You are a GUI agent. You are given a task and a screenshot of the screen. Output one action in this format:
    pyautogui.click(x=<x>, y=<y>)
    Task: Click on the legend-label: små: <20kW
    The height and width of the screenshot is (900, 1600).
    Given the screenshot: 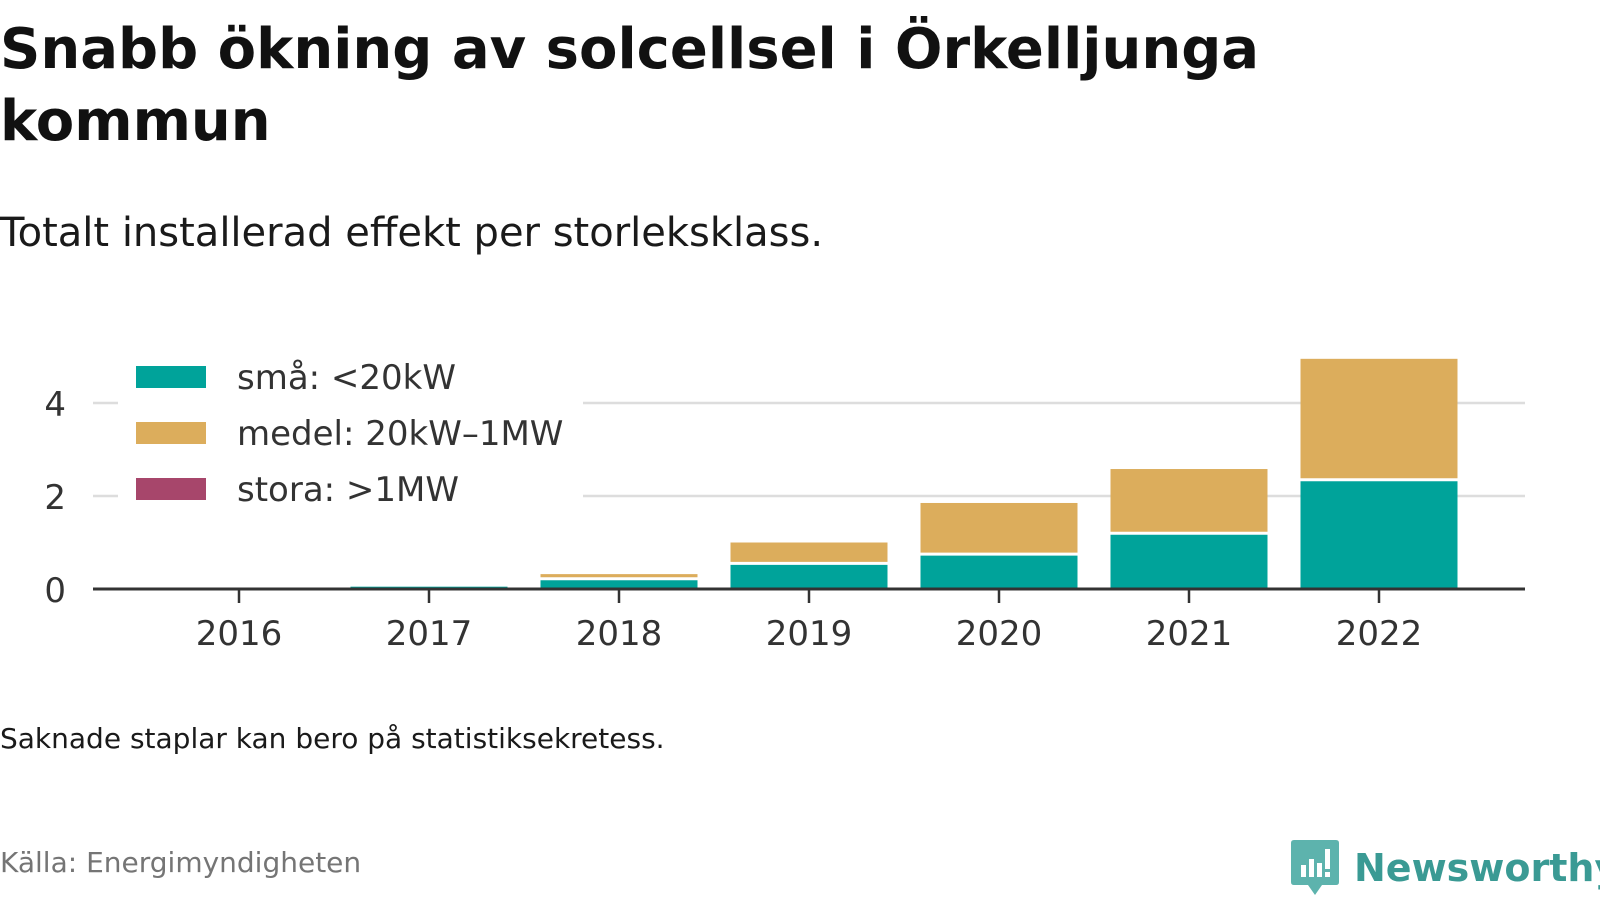 What is the action you would take?
    pyautogui.click(x=346, y=378)
    